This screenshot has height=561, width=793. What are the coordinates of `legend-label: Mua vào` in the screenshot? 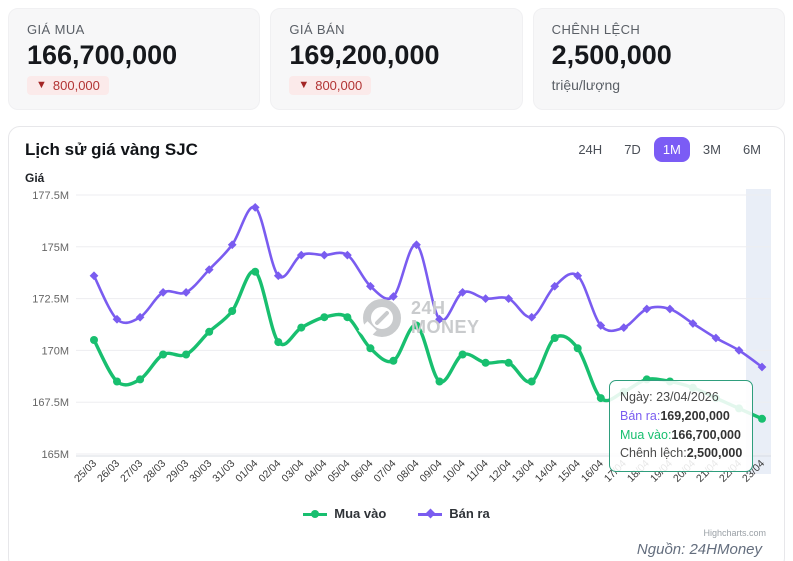 It's located at (360, 514).